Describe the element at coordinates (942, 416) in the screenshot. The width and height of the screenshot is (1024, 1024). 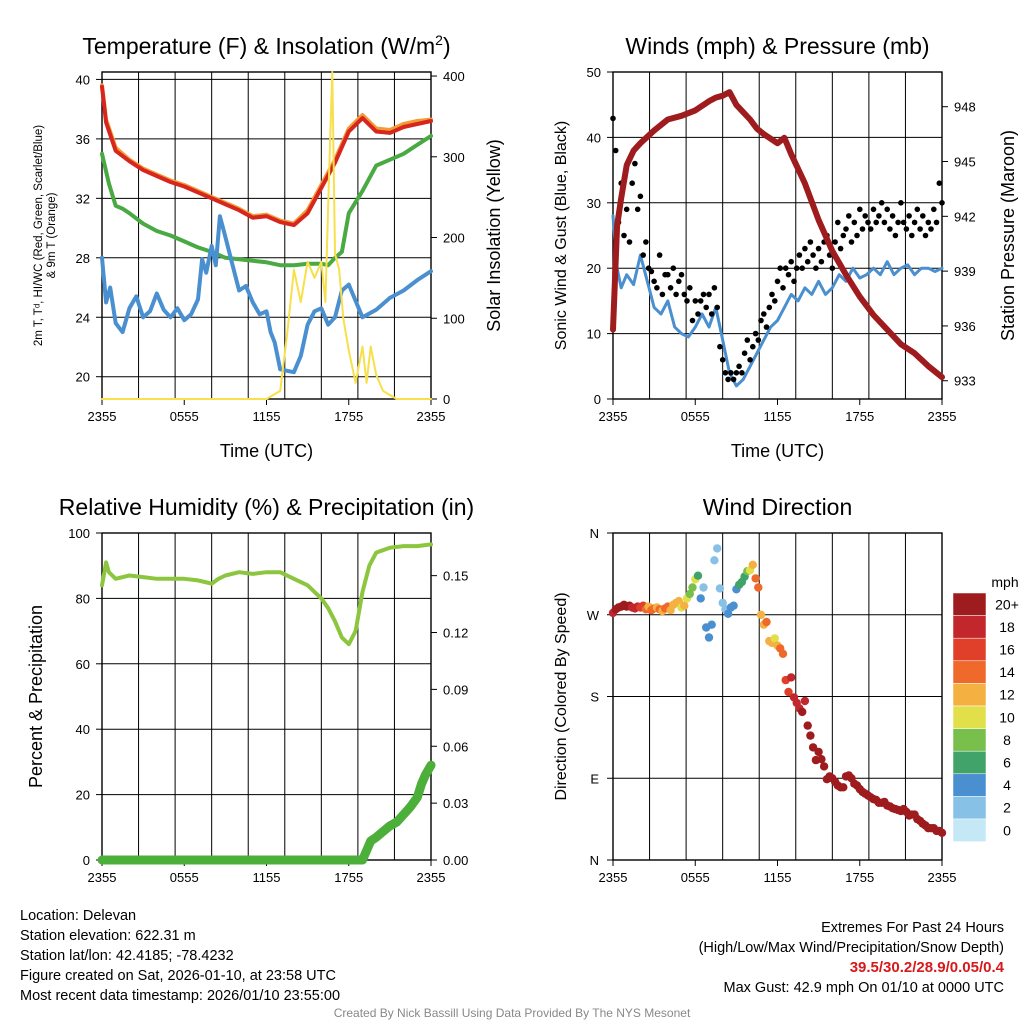
I see `wind-xtick-label: 2355` at that location.